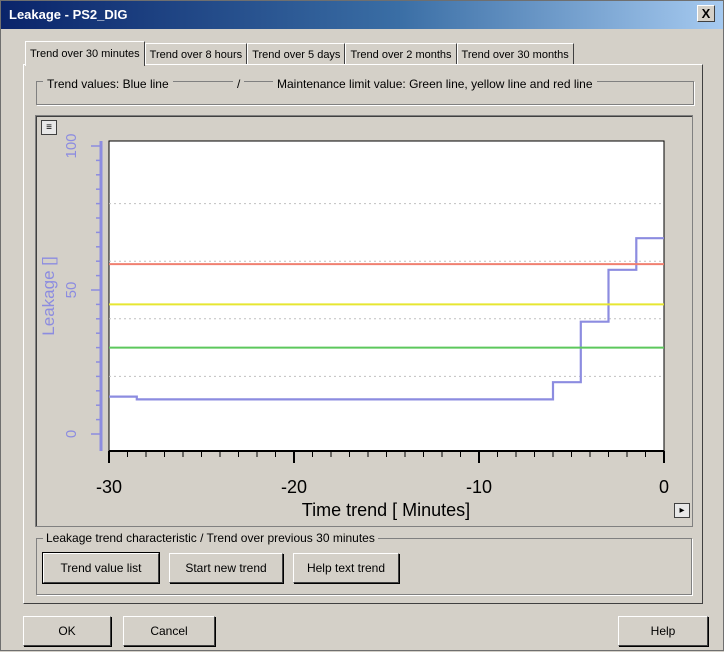 Image resolution: width=724 pixels, height=652 pixels. I want to click on chart-menu-button: ≡, so click(49, 127).